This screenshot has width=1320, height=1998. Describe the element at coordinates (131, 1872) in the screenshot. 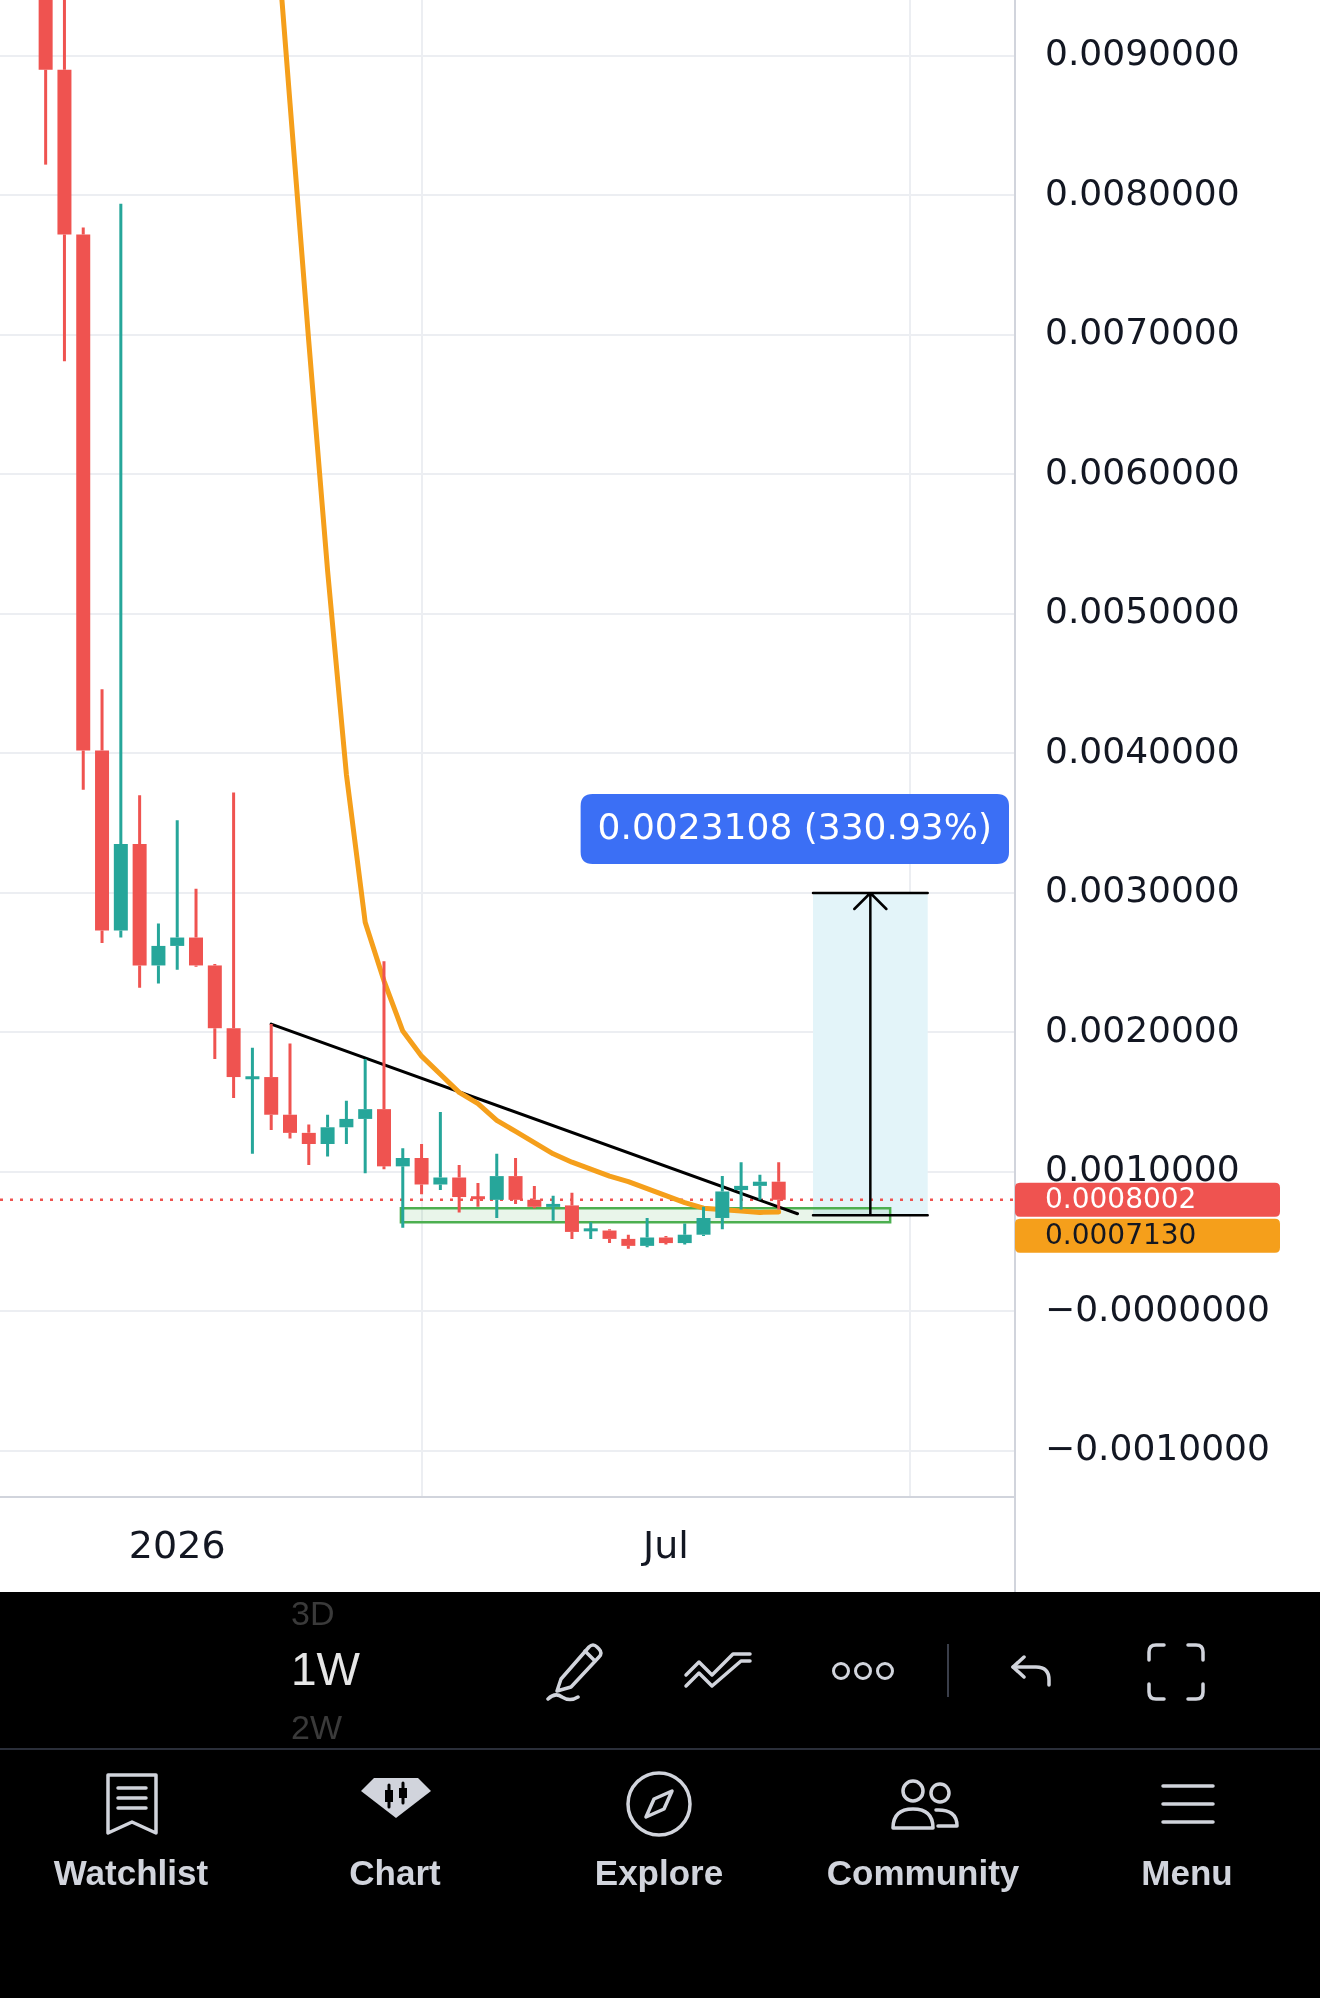

I see `text: Watchlist` at that location.